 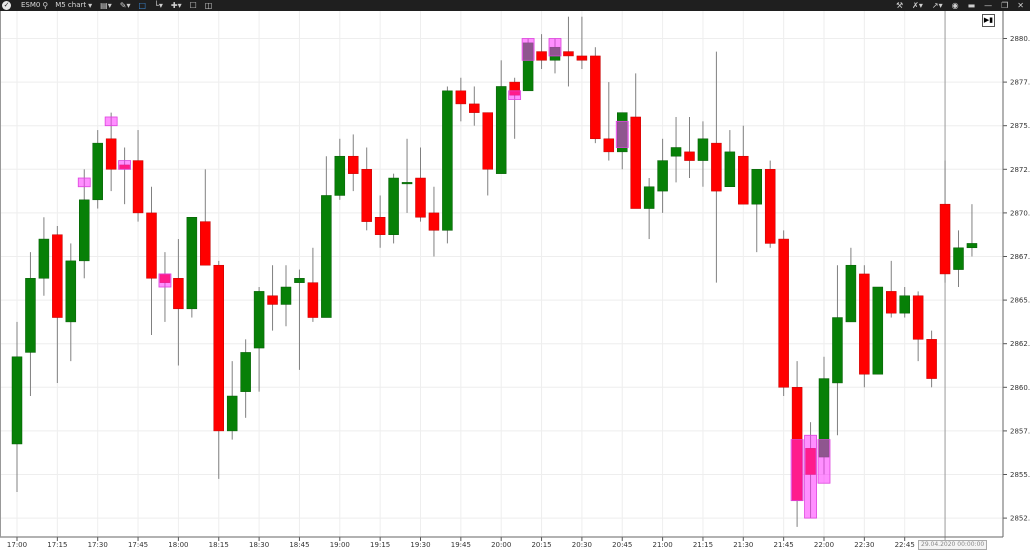 What do you see at coordinates (158, 5) in the screenshot?
I see `indicators-icon: └▾` at bounding box center [158, 5].